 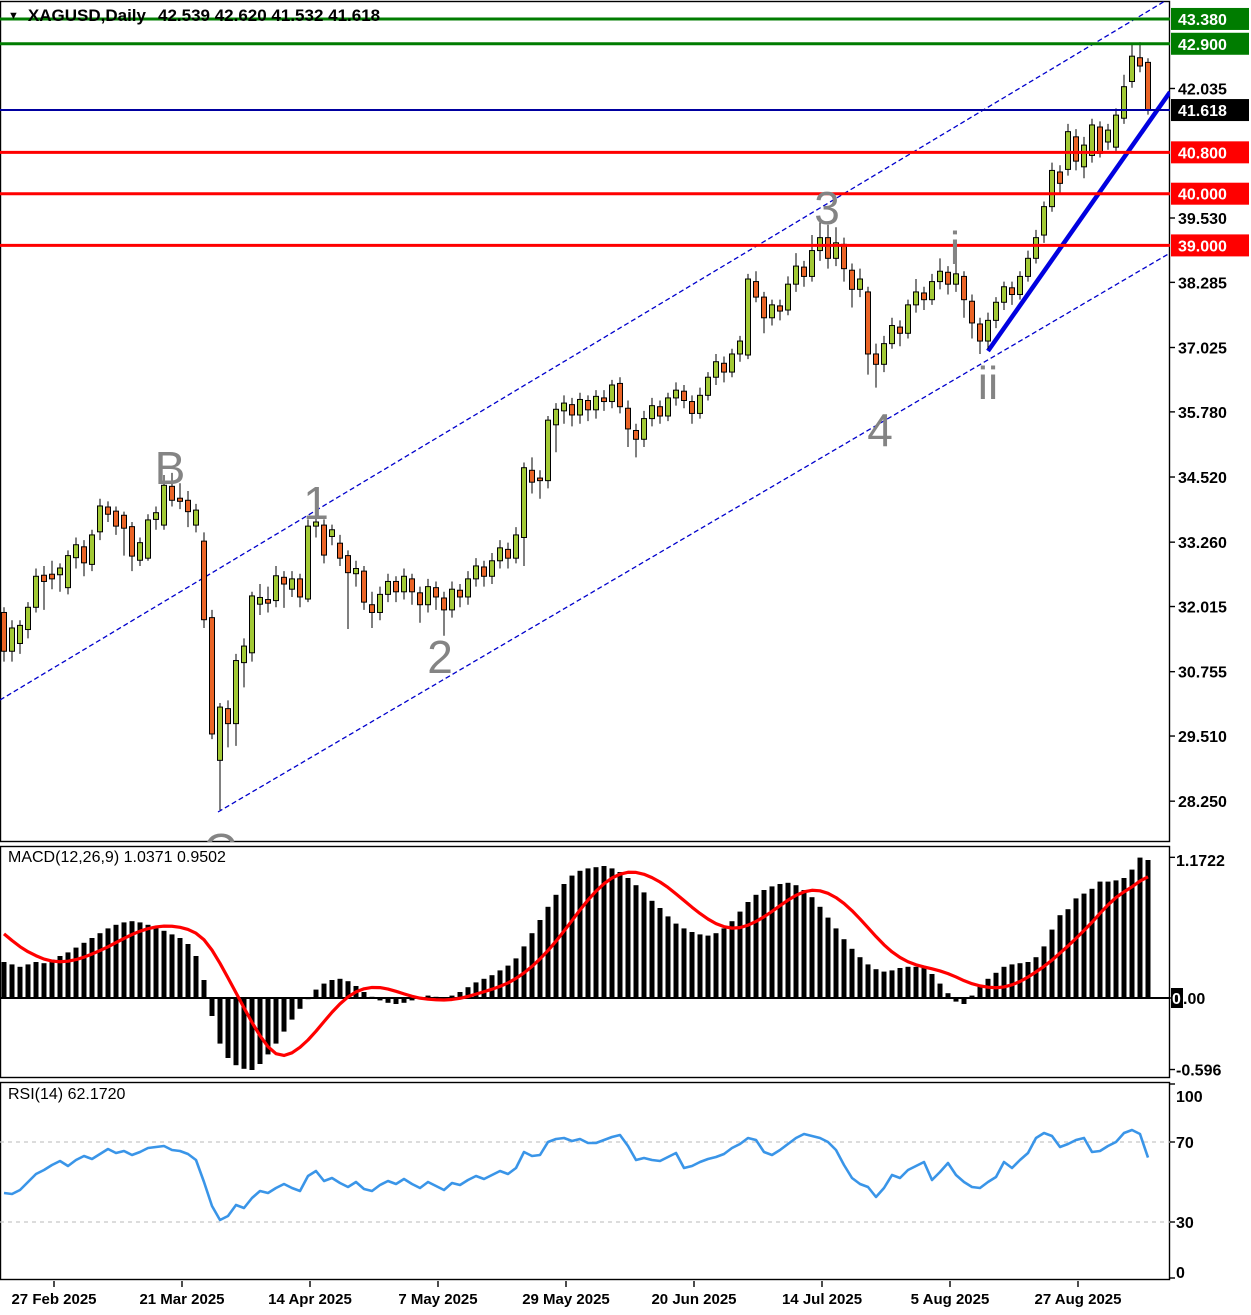 I want to click on macd-axis-label: -0.596, so click(x=1198, y=1071).